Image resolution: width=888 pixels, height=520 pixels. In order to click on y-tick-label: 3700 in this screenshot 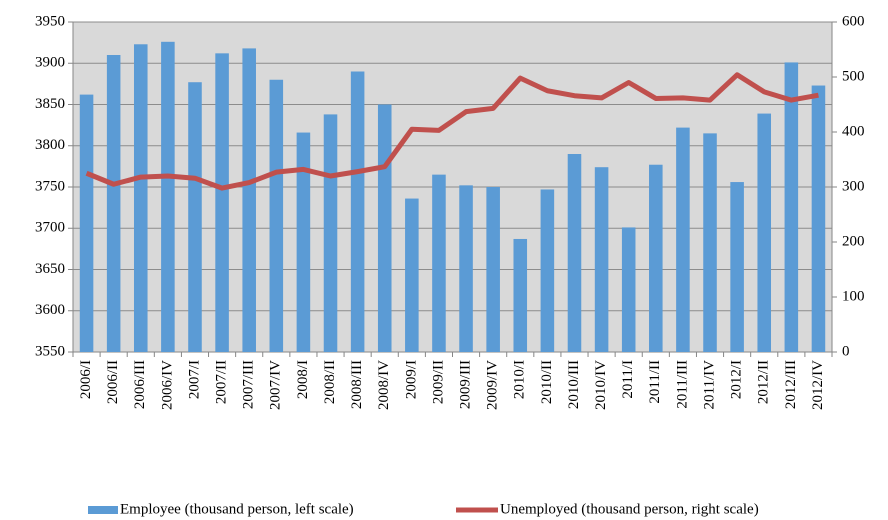, I will do `click(50, 228)`.